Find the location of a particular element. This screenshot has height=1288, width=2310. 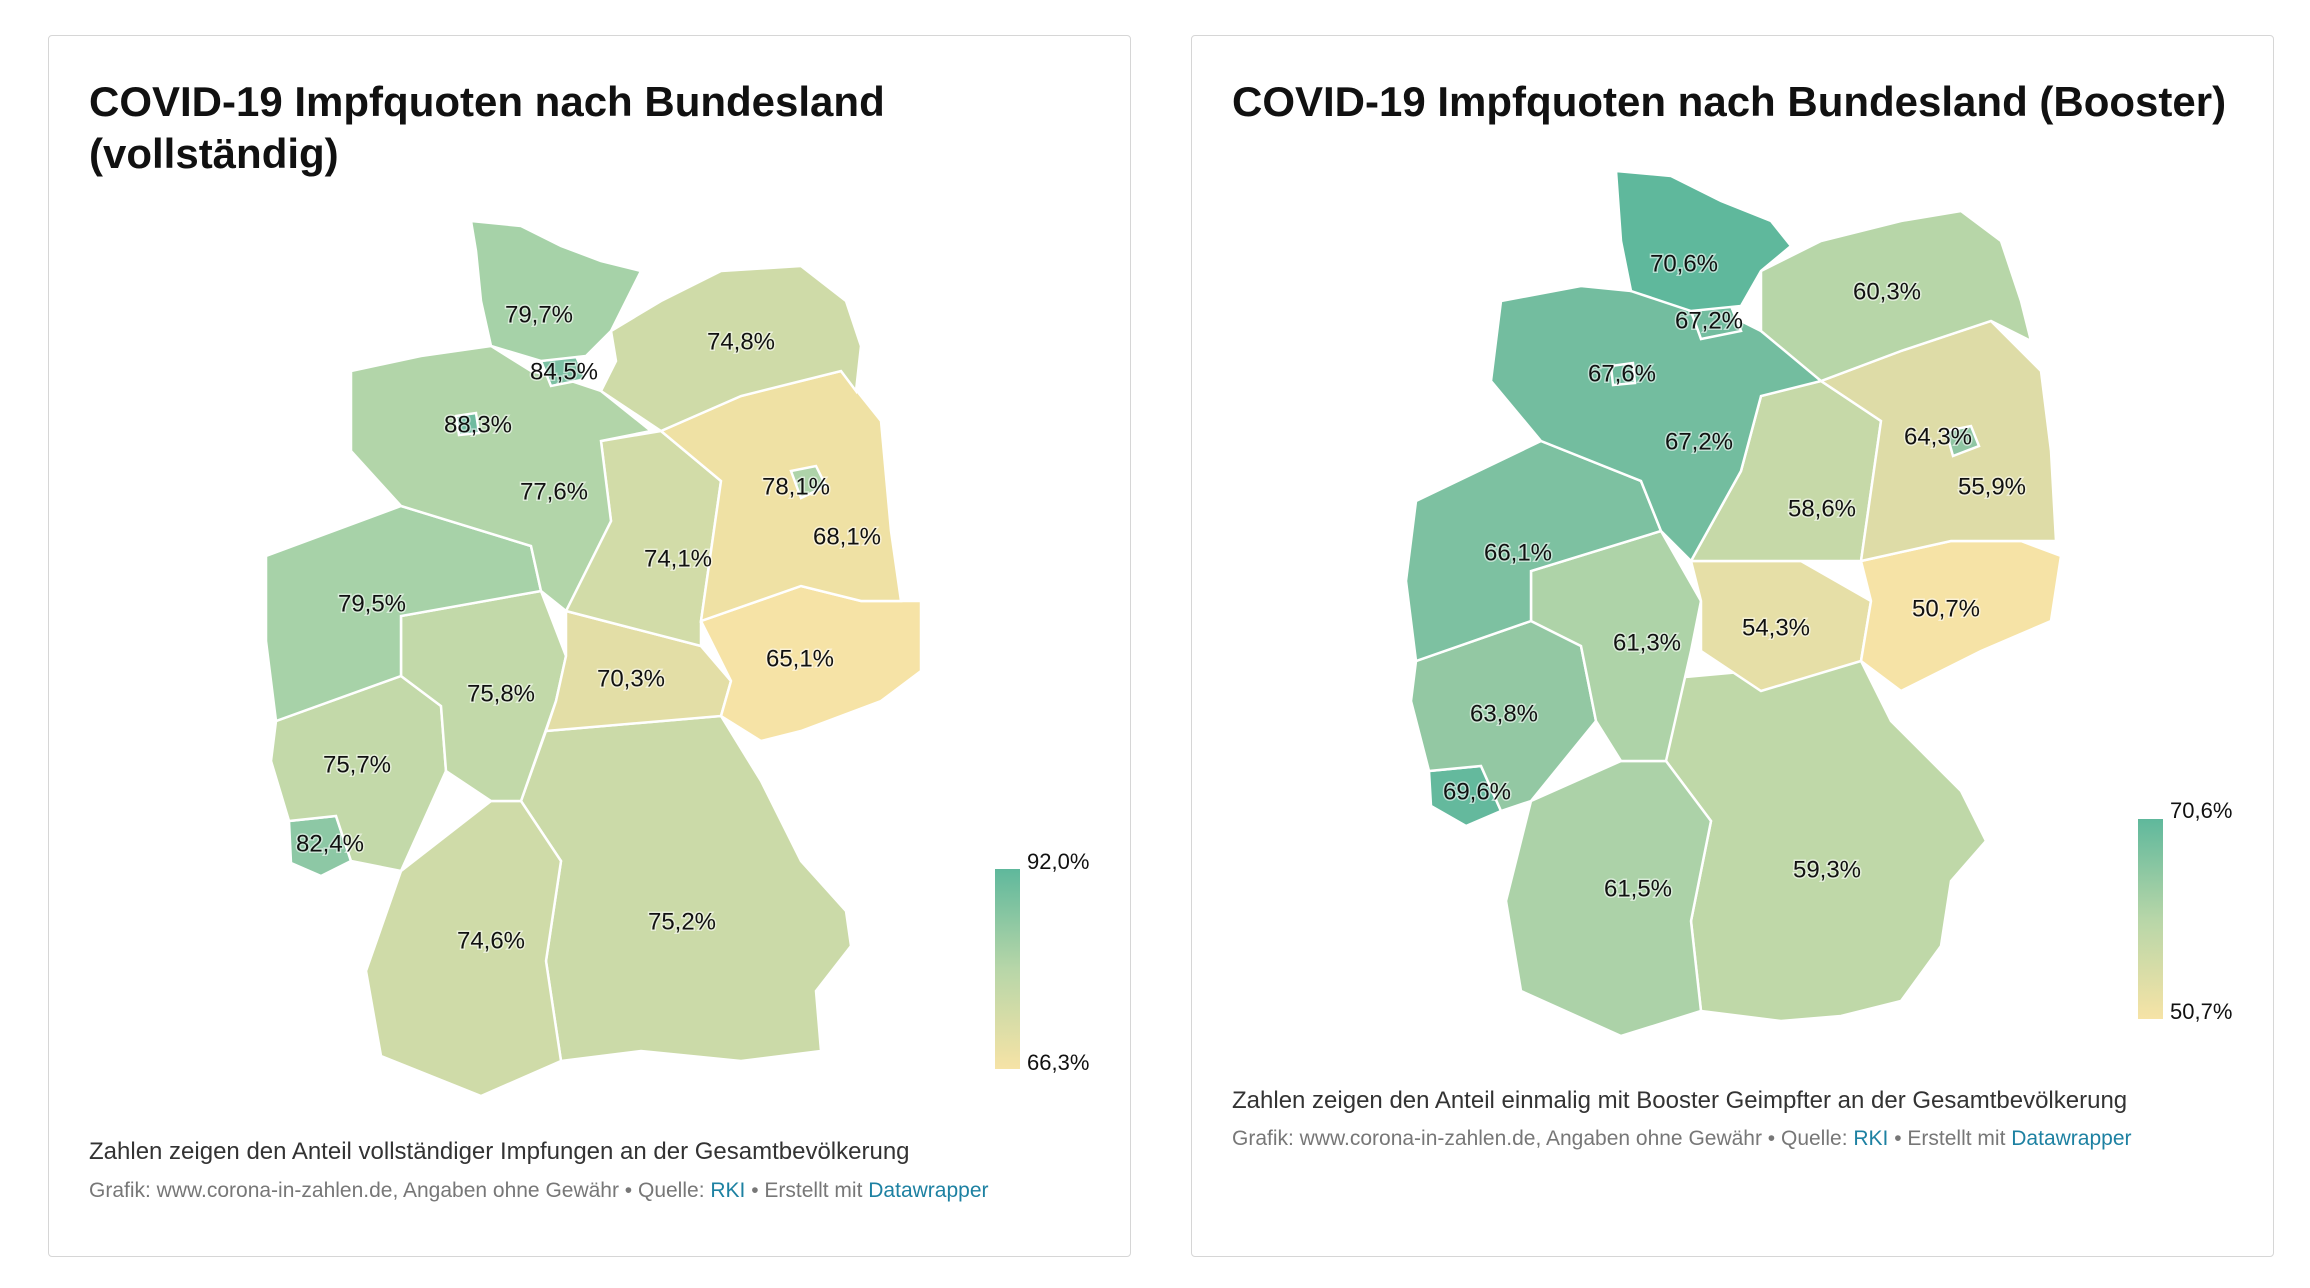

value-label-bayern: 59,3% is located at coordinates (1827, 869).